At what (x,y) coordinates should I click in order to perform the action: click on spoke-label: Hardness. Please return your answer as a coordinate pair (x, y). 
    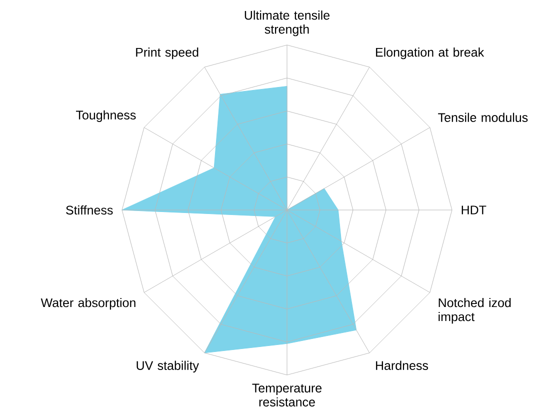
    Looking at the image, I should click on (402, 365).